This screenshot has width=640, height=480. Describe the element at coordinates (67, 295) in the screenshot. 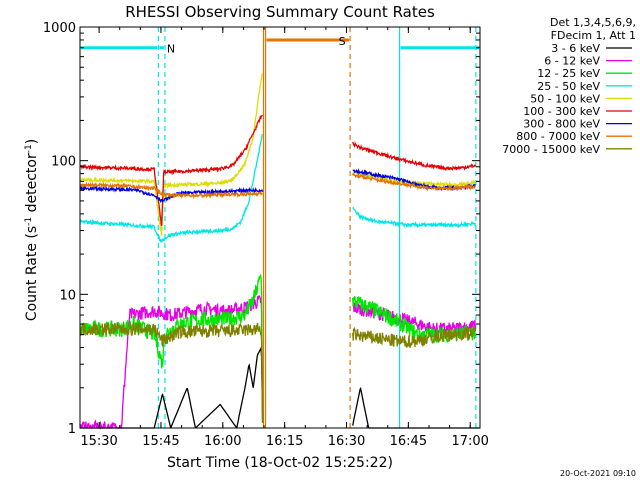

I see `y-tick-label: 10` at that location.